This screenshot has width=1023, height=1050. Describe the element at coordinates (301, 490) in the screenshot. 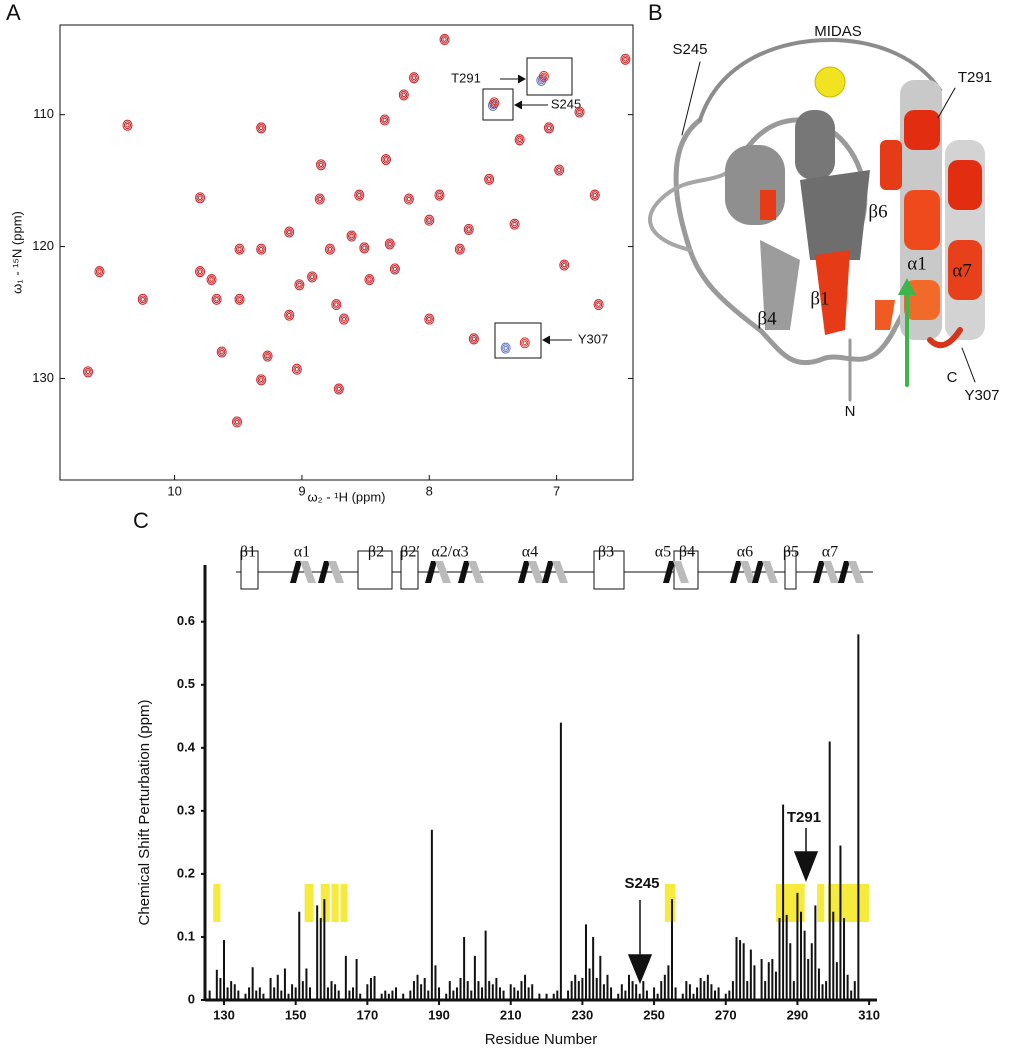

I see `x-tick-label: 9` at that location.